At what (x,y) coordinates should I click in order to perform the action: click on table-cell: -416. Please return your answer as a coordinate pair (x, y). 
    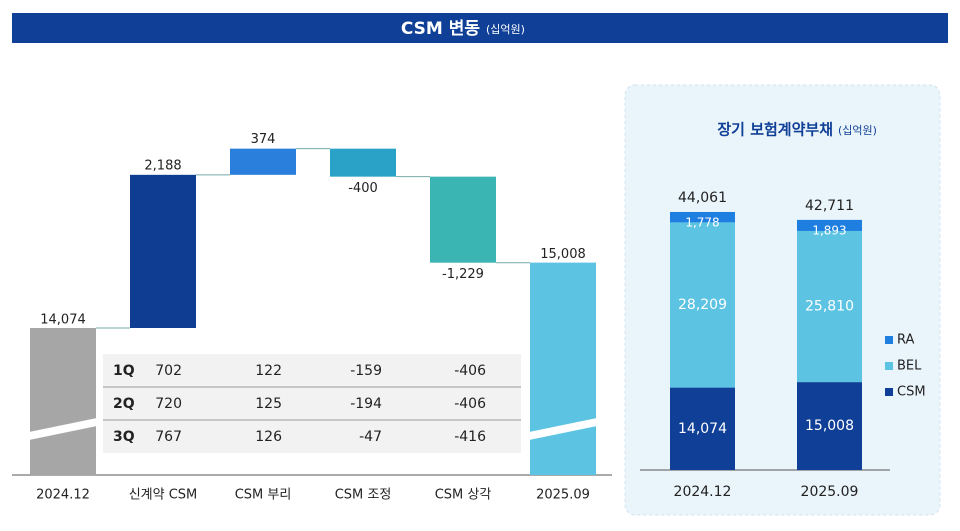
    Looking at the image, I should click on (470, 437).